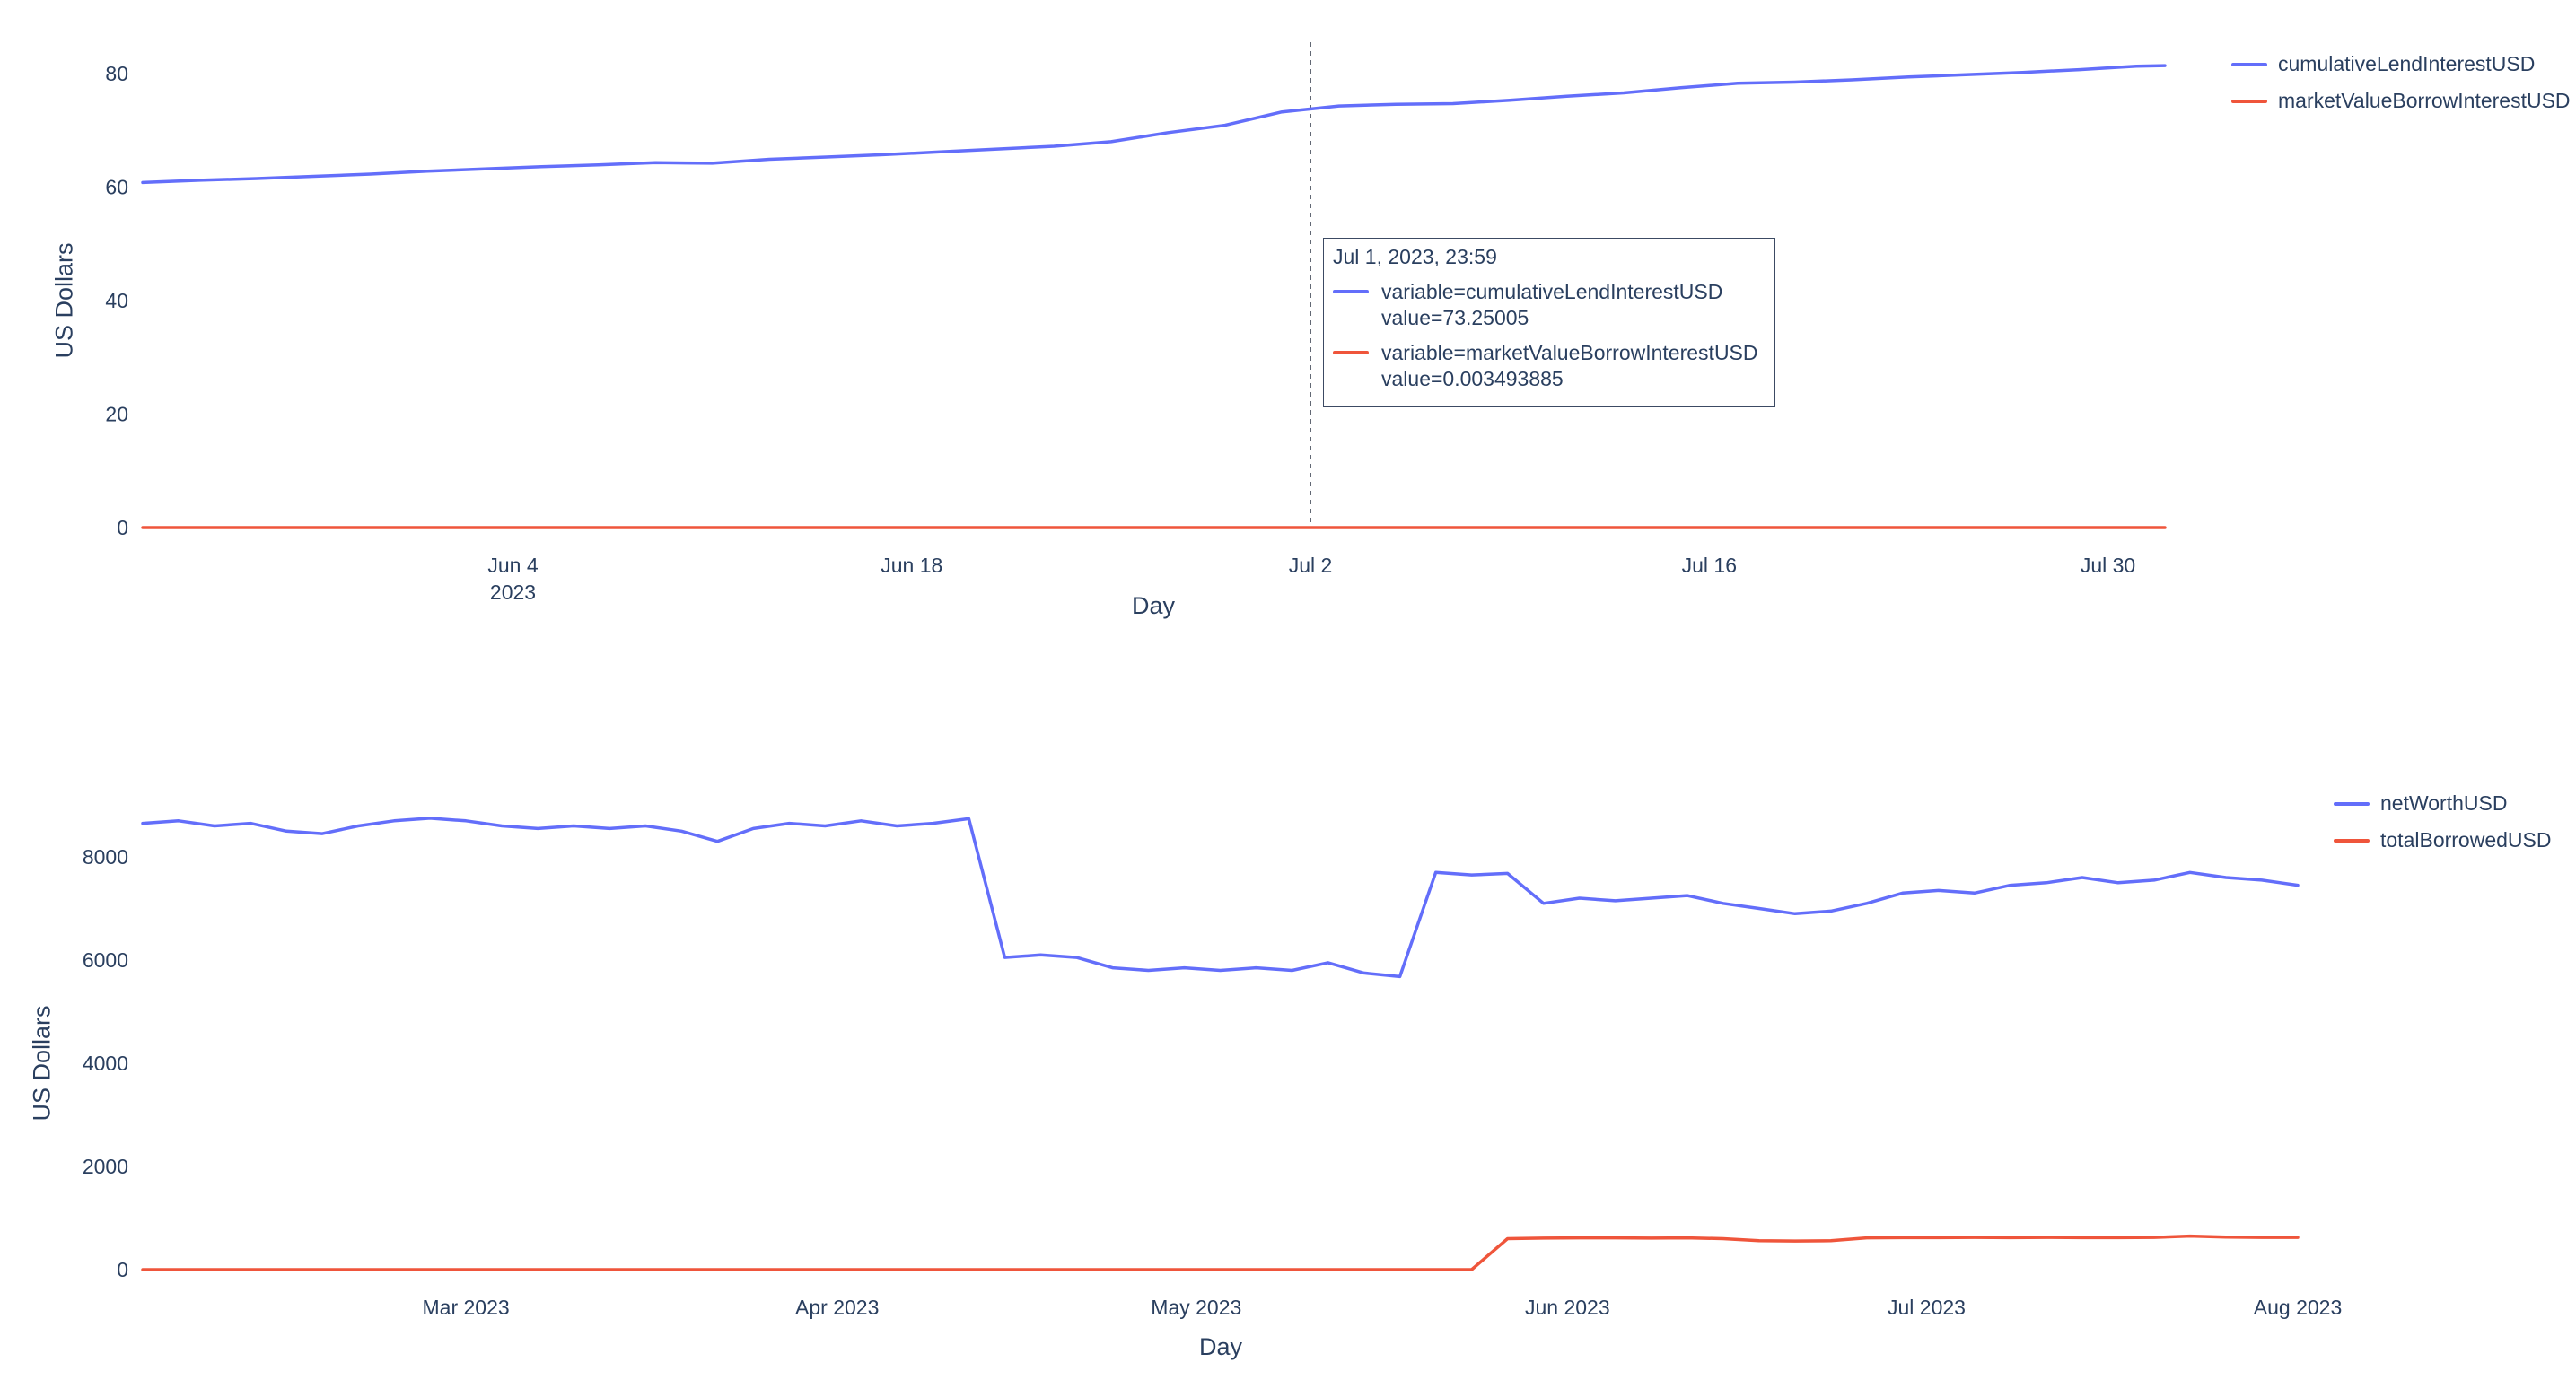  I want to click on x-tick-label: Jun 18, so click(911, 565).